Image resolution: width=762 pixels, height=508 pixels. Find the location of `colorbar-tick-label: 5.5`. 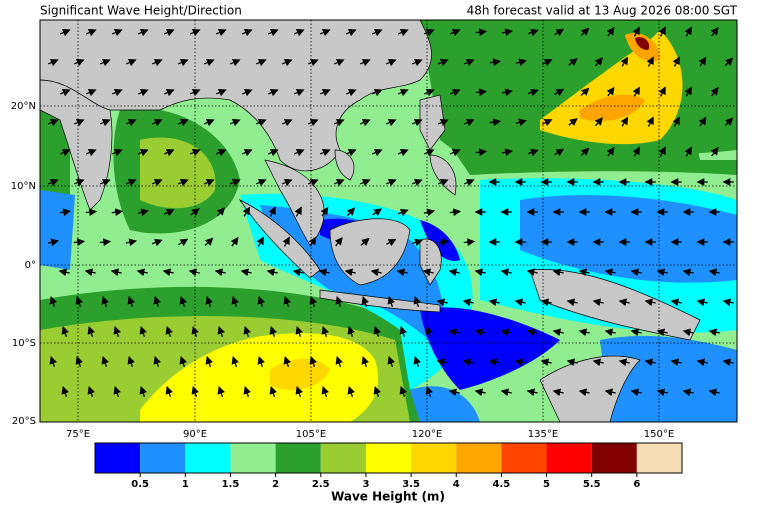

colorbar-tick-label: 5.5 is located at coordinates (592, 484).